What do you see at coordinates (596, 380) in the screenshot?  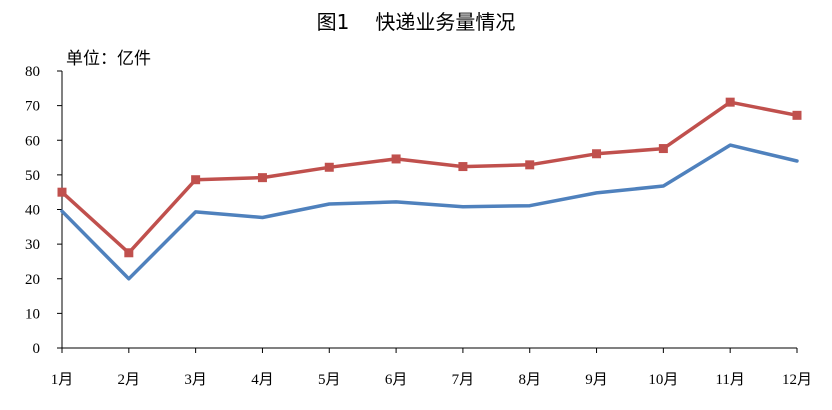 I see `x-tick-label: 9月` at bounding box center [596, 380].